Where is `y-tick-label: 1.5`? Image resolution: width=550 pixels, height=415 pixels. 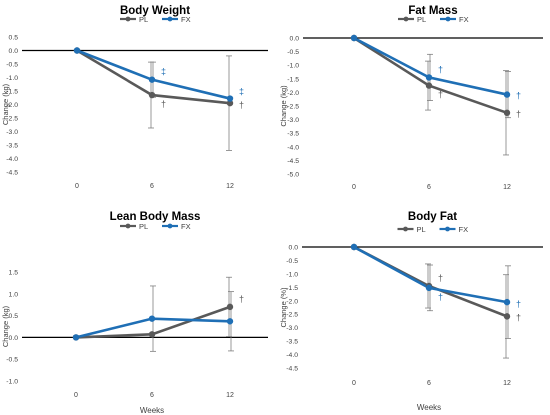 y-tick-label: 1.5 is located at coordinates (14, 273).